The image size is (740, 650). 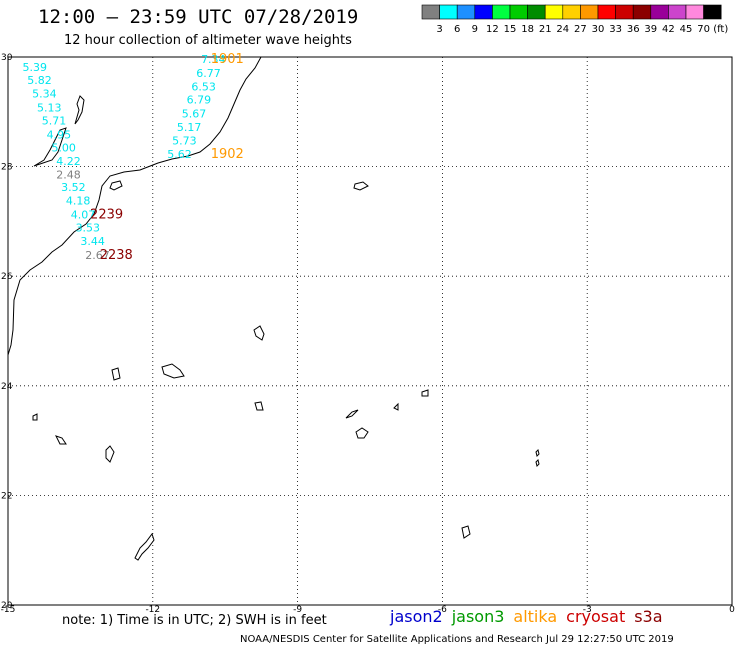 What do you see at coordinates (535, 616) in the screenshot?
I see `legend-entry: altika` at bounding box center [535, 616].